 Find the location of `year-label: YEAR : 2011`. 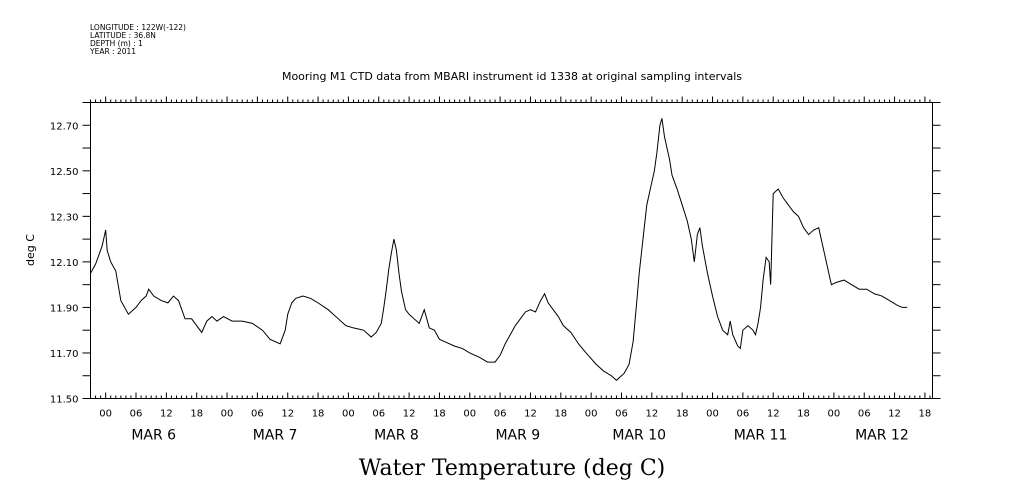

year-label: YEAR : 2011 is located at coordinates (113, 51).